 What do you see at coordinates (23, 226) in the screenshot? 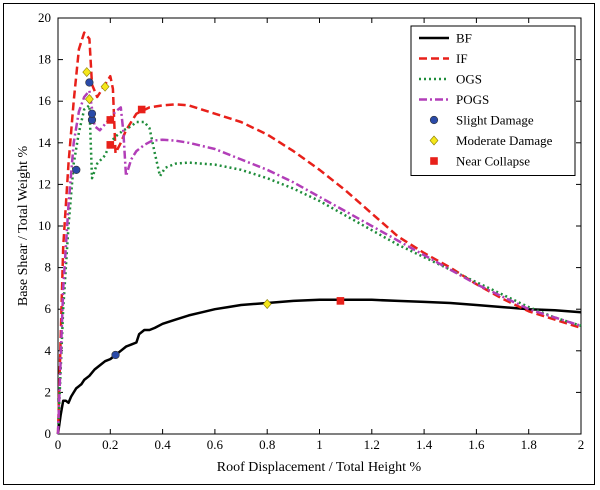
I see `y-axis-label: Base Shear / Total Weight %` at bounding box center [23, 226].